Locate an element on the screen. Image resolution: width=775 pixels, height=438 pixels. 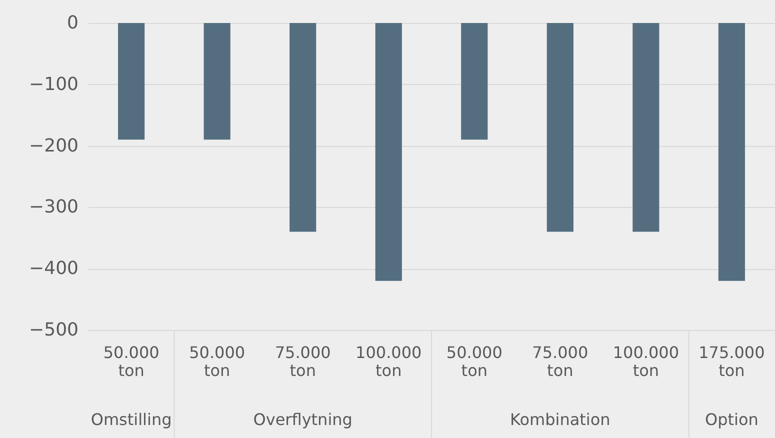
x-tick-label: 175.000 ton is located at coordinates (731, 361).